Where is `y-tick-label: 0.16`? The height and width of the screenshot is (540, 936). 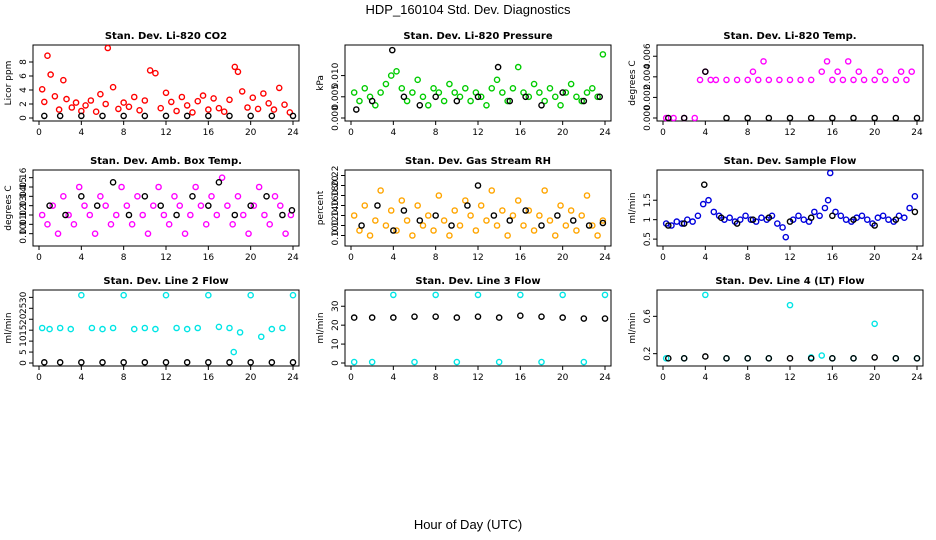 y-tick-label: 0.16 is located at coordinates (24, 177).